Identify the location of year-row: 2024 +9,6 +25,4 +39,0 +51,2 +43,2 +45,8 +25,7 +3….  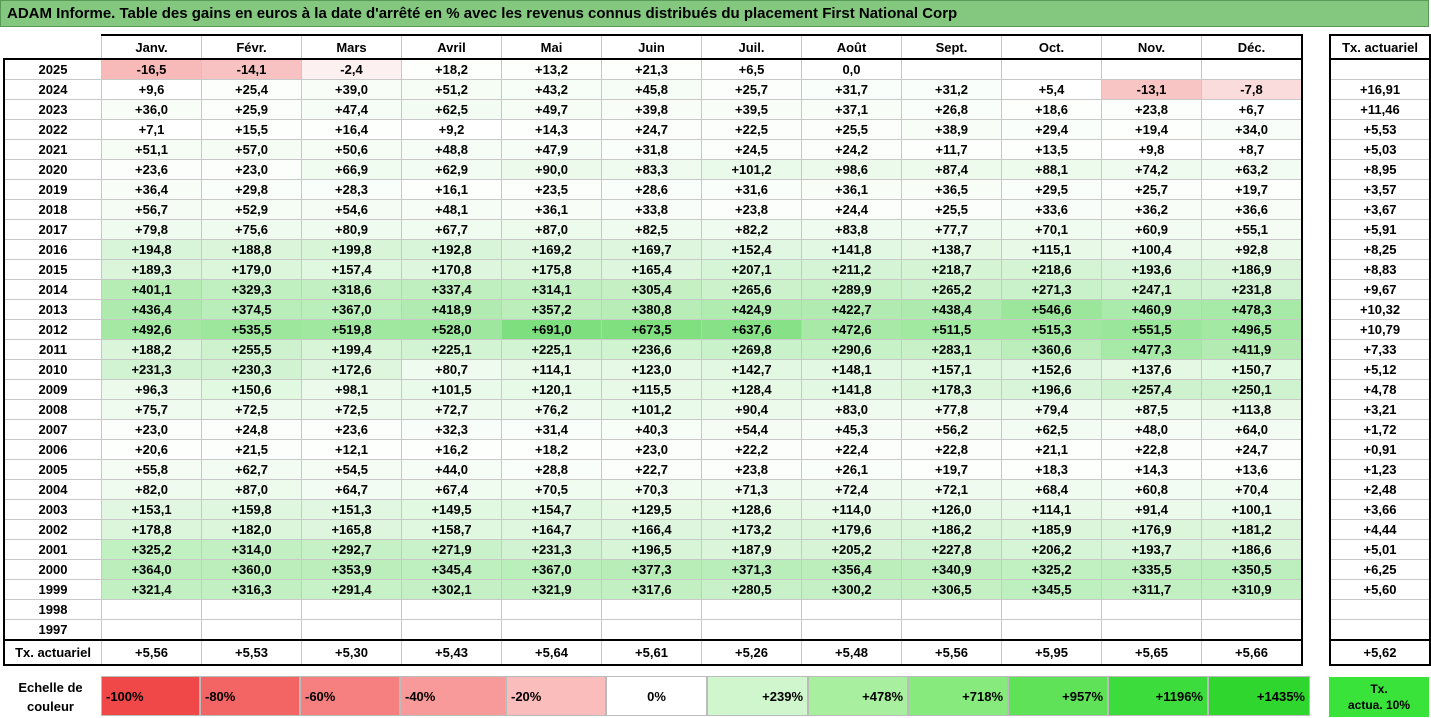
(653, 89).